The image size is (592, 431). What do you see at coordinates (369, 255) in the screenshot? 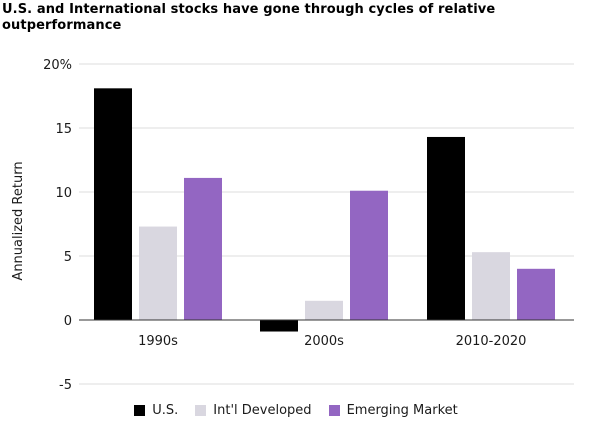
I see `bar-emerging-market-2000s` at bounding box center [369, 255].